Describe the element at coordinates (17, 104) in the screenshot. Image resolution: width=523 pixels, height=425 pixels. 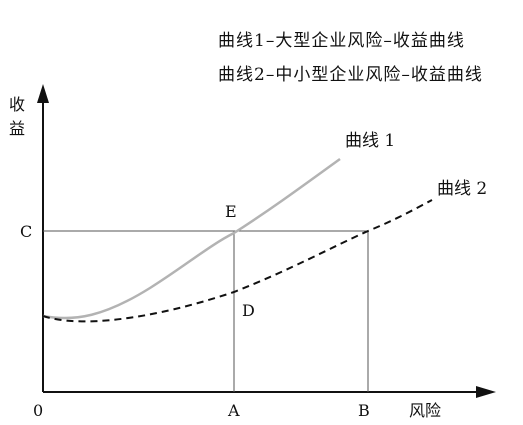
I see `y-axis-label-char-1: 收` at that location.